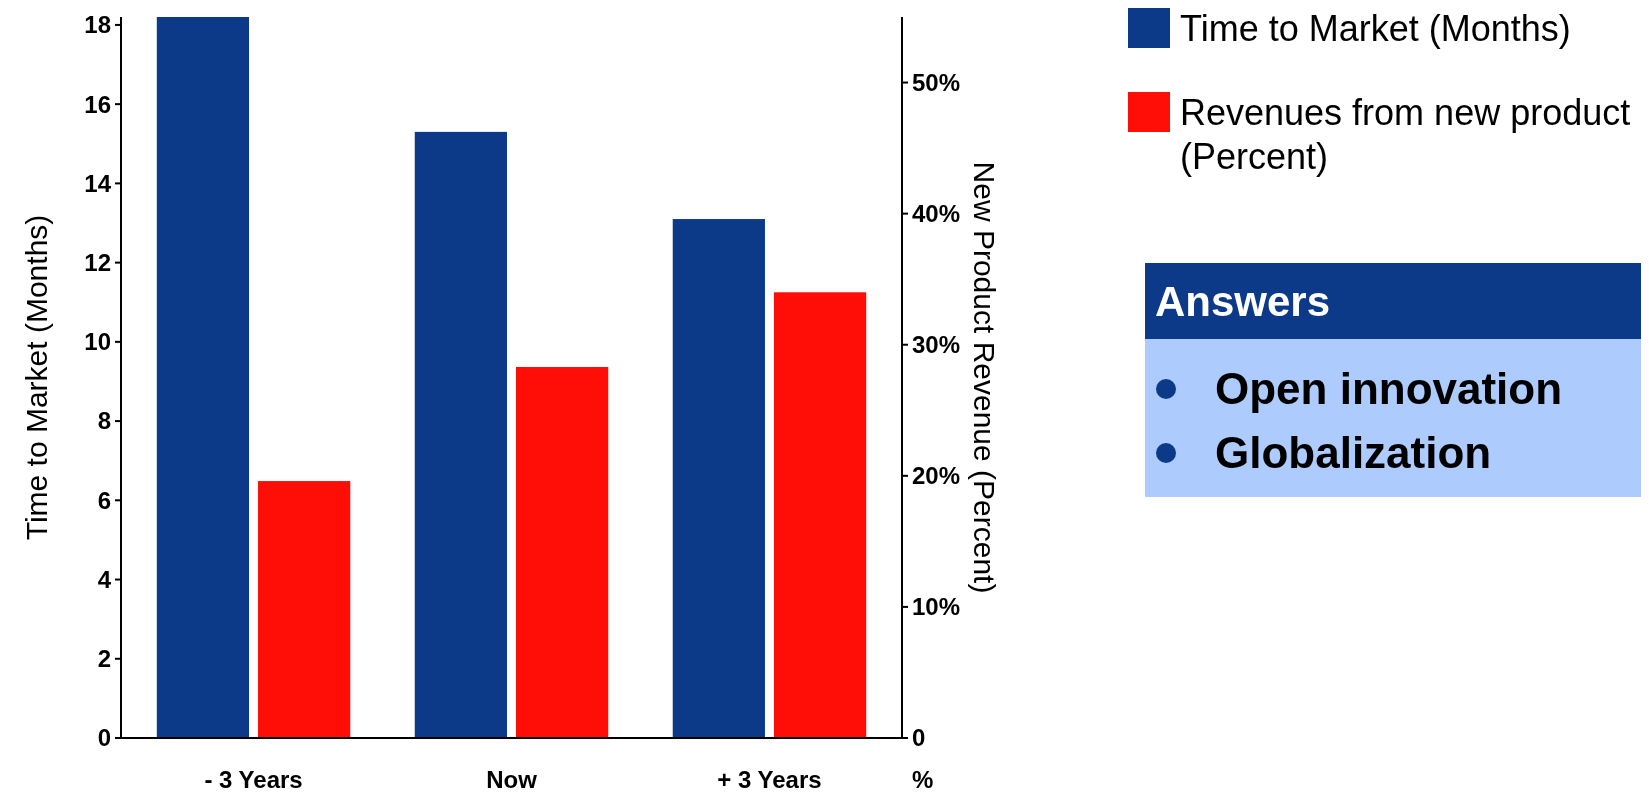  What do you see at coordinates (104, 738) in the screenshot?
I see `y-tick-label: 0` at bounding box center [104, 738].